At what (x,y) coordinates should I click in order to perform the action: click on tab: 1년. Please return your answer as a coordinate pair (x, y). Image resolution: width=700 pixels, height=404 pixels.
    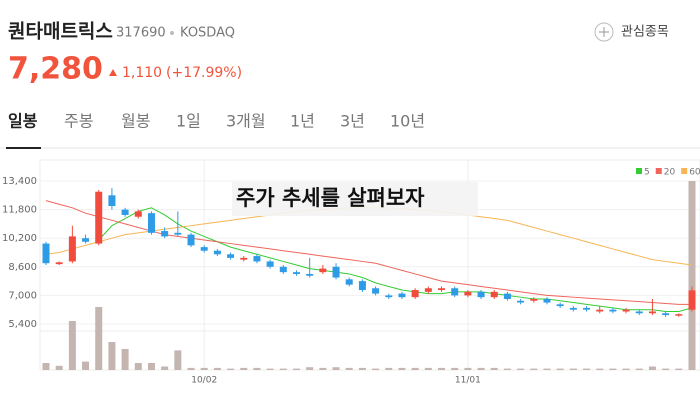
    Looking at the image, I should click on (302, 121).